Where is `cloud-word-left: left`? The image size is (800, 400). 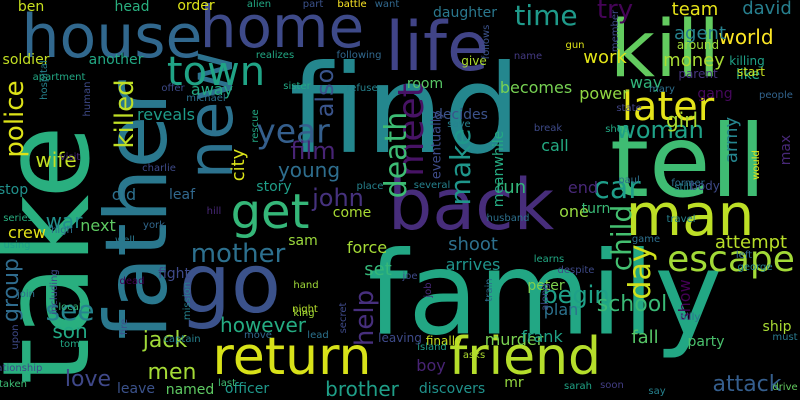 cloud-word-left: left is located at coordinates (744, 255).